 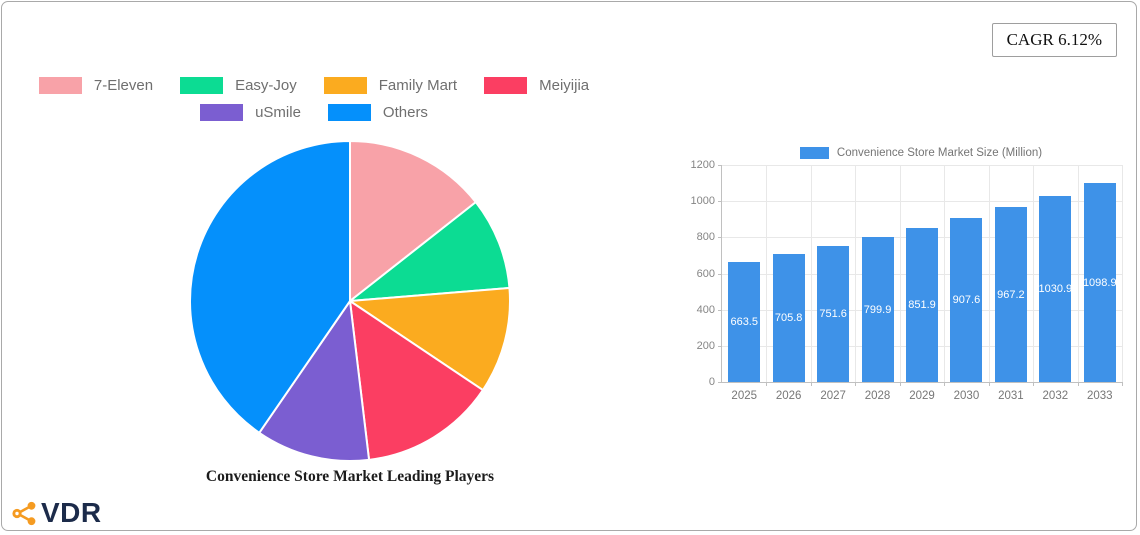 What do you see at coordinates (350, 476) in the screenshot?
I see `pie-chart-title: Convenience Store Market Leading Players` at bounding box center [350, 476].